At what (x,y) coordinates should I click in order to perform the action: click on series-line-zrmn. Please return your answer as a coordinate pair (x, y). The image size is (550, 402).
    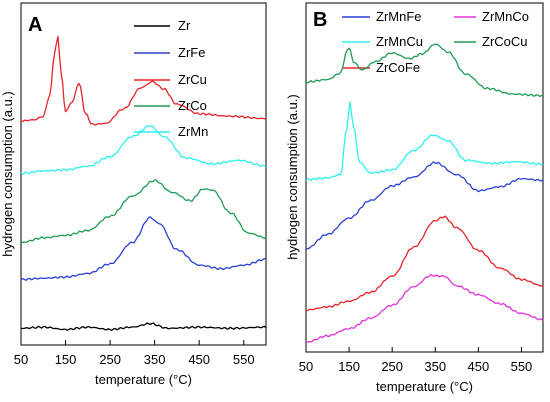
    Looking at the image, I should click on (143, 150).